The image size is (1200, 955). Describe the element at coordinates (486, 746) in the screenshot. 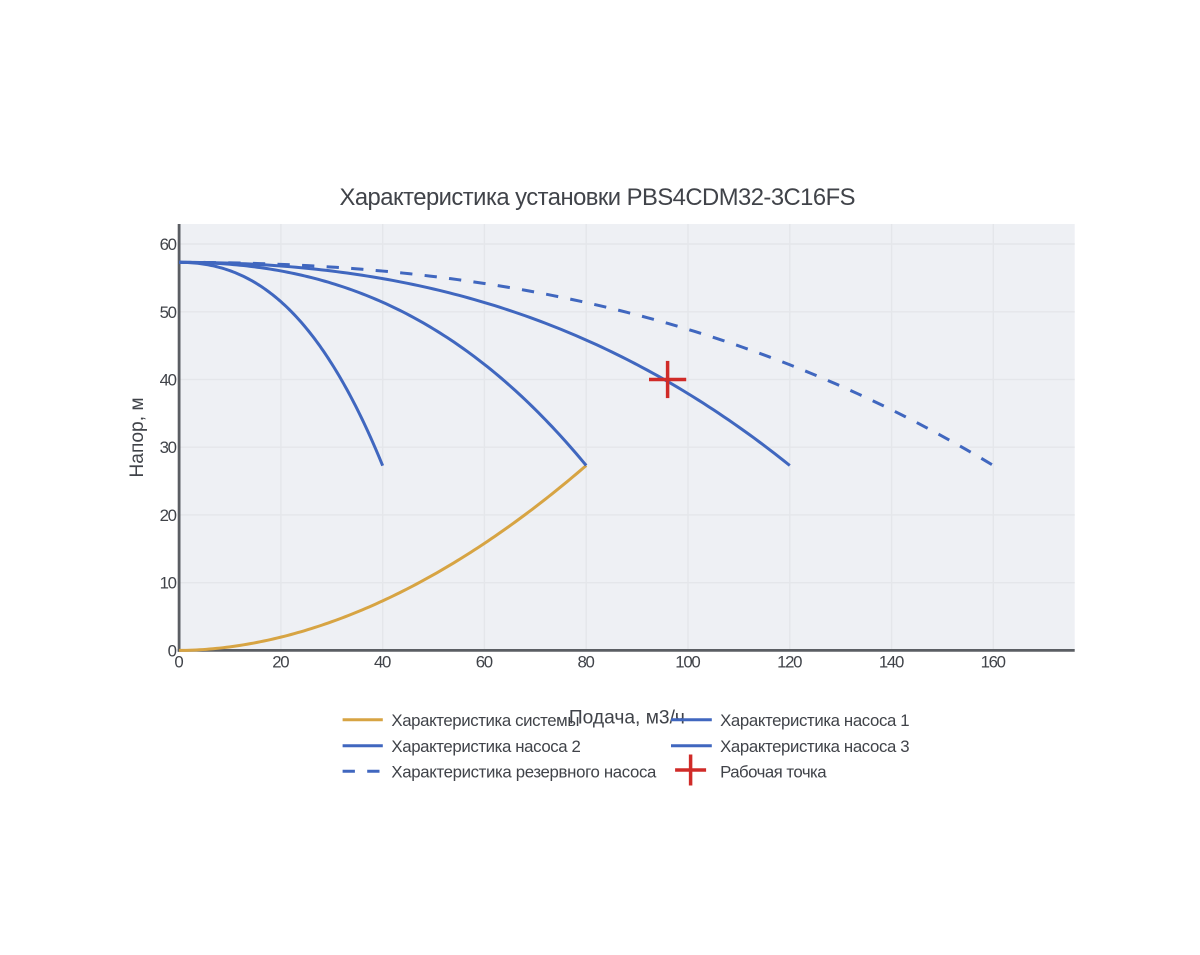

I see `svg-text: Характеристика насоса 2` at that location.